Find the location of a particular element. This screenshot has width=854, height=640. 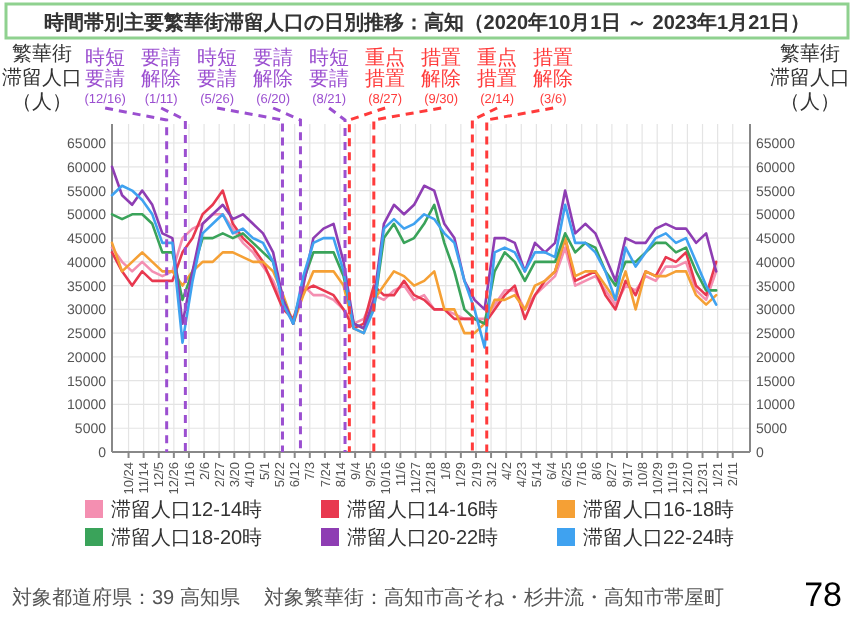

legend-label: 滞留人口22-24時 is located at coordinates (659, 538).